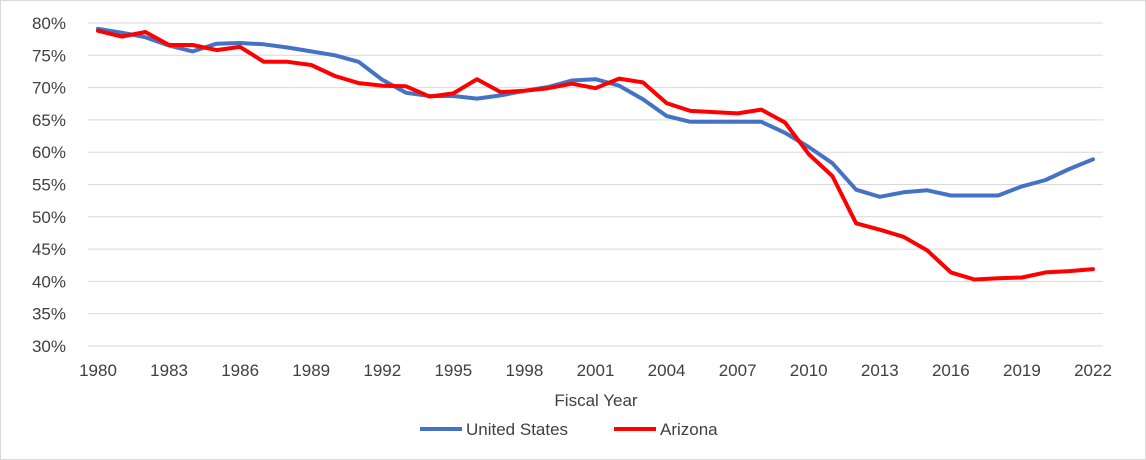  Describe the element at coordinates (169, 370) in the screenshot. I see `x-tick-label-1983: 1983` at that location.